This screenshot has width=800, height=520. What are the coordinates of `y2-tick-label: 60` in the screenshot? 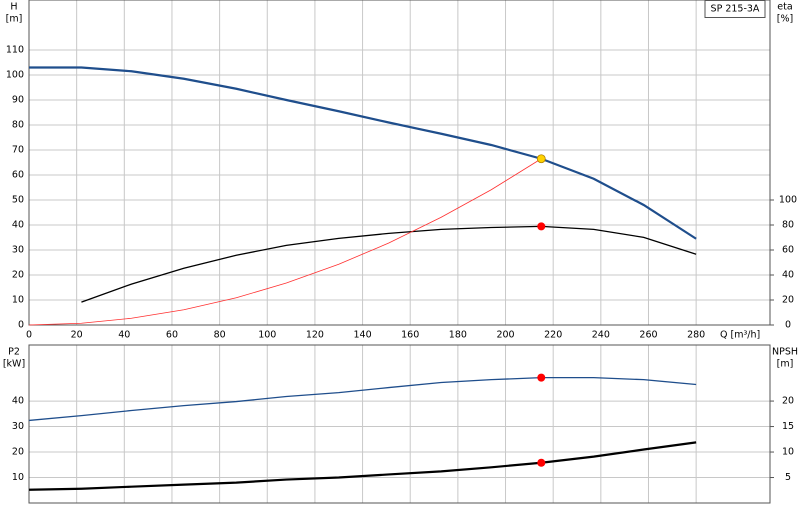 It's located at (788, 250).